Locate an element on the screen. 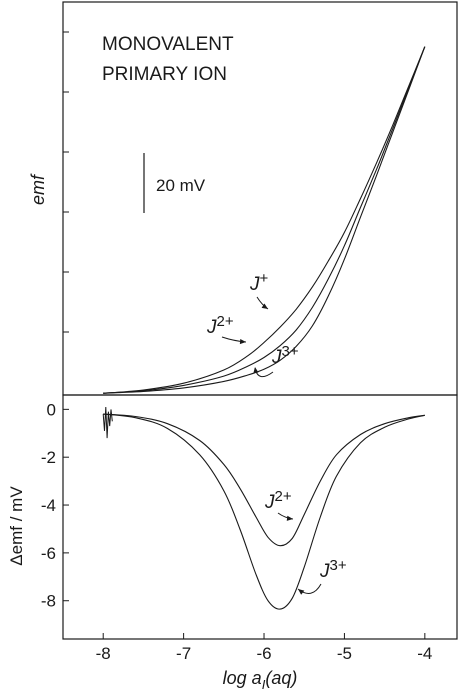  scale-bar-label: 20 mV is located at coordinates (181, 185).